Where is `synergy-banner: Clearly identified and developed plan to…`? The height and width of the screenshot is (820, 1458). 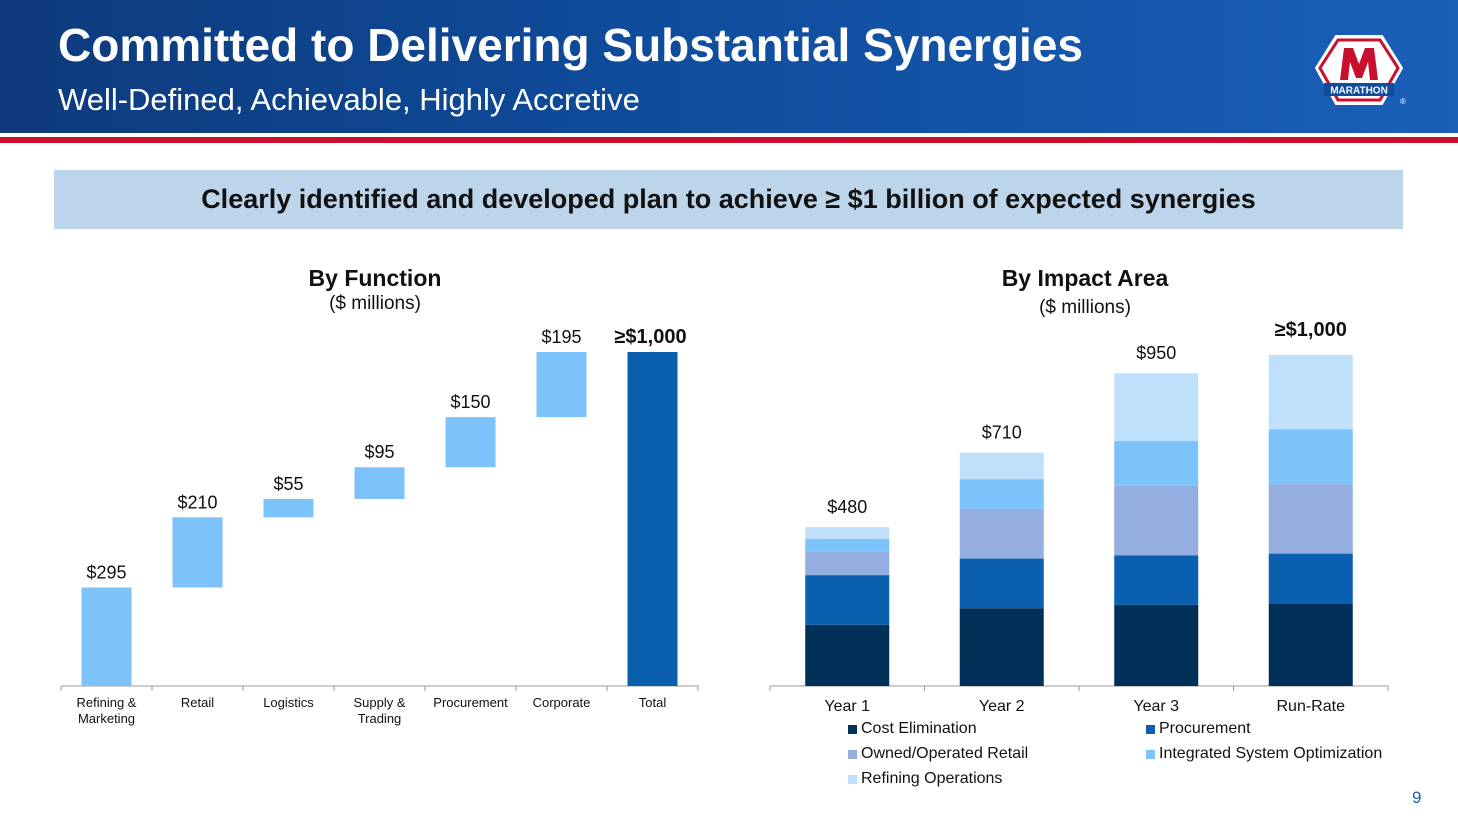 synergy-banner: Clearly identified and developed plan to… is located at coordinates (728, 199).